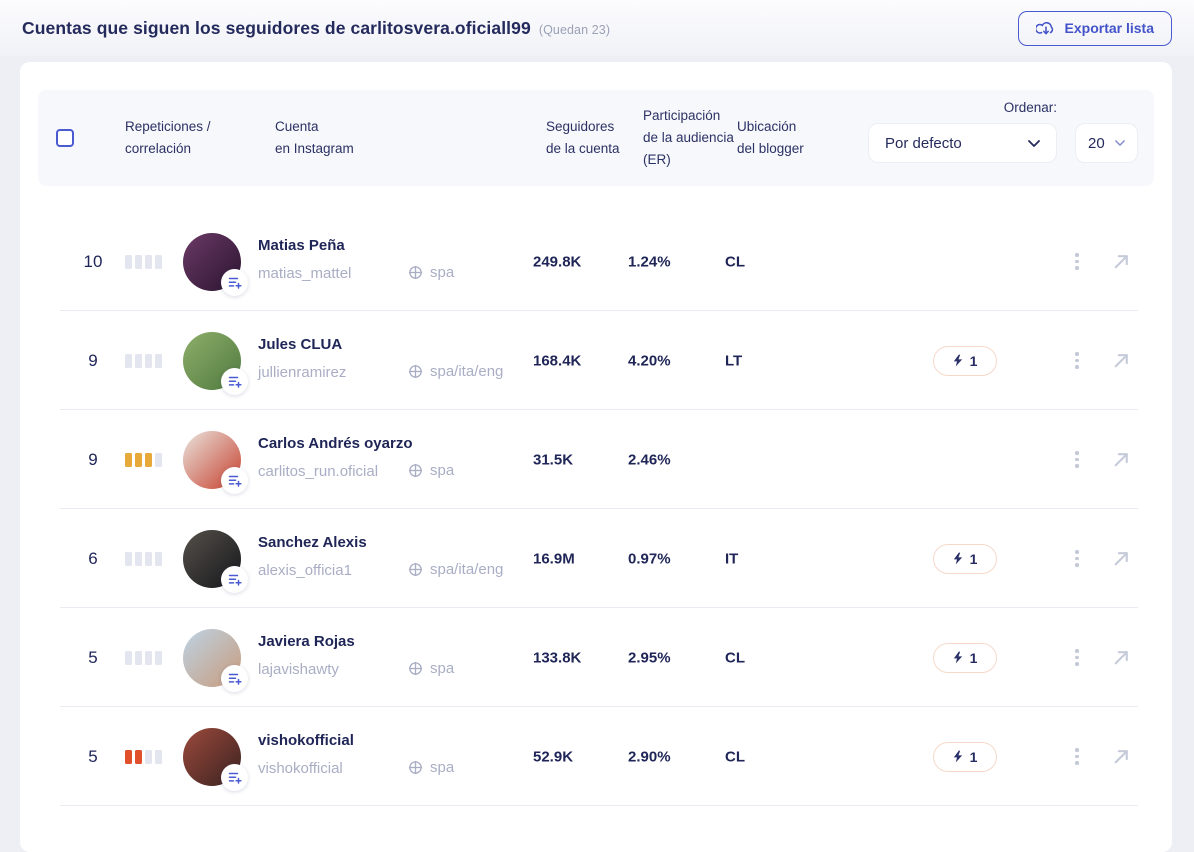 The width and height of the screenshot is (1194, 852). I want to click on column-header-location: Ubicación del blogger, so click(770, 137).